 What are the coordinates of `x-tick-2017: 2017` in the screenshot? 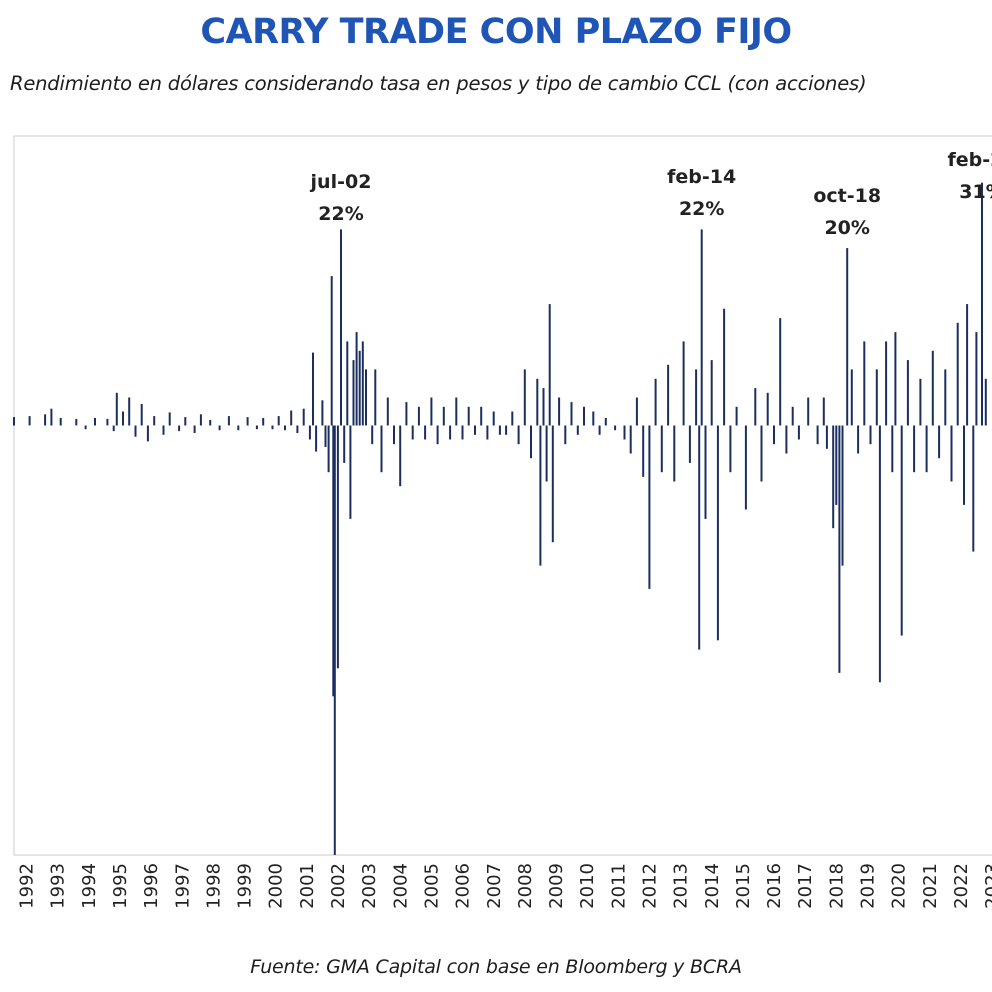 It's located at (805, 886).